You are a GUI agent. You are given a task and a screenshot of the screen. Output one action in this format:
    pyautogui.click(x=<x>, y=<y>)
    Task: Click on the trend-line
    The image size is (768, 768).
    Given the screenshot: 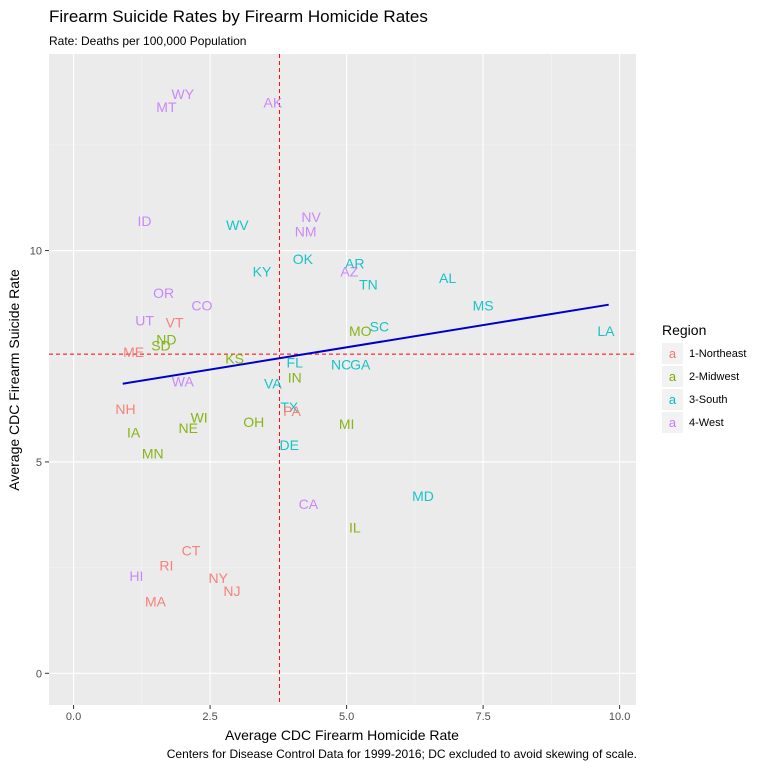 What is the action you would take?
    pyautogui.click(x=365, y=344)
    